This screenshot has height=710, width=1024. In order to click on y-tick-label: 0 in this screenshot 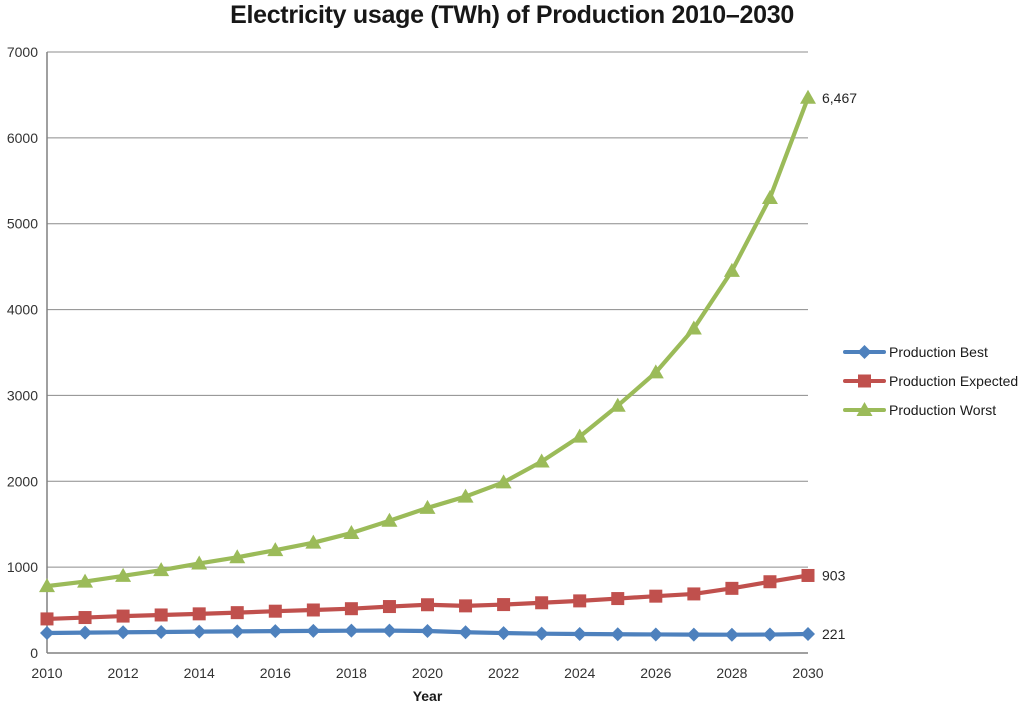, I will do `click(34, 653)`.